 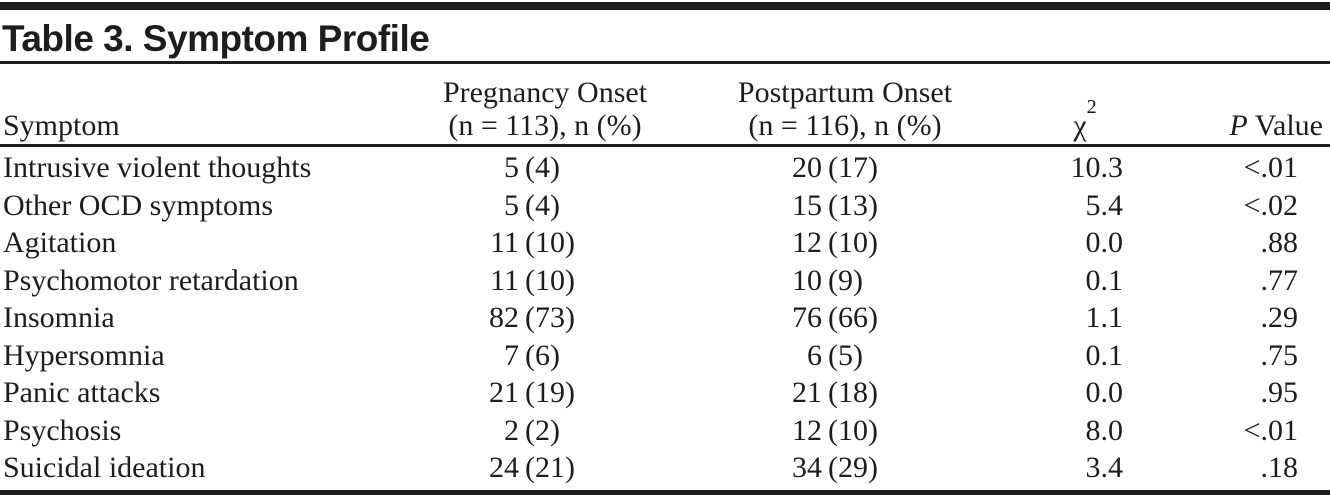 What do you see at coordinates (542, 355) in the screenshot?
I see `percent-value: (6)` at bounding box center [542, 355].